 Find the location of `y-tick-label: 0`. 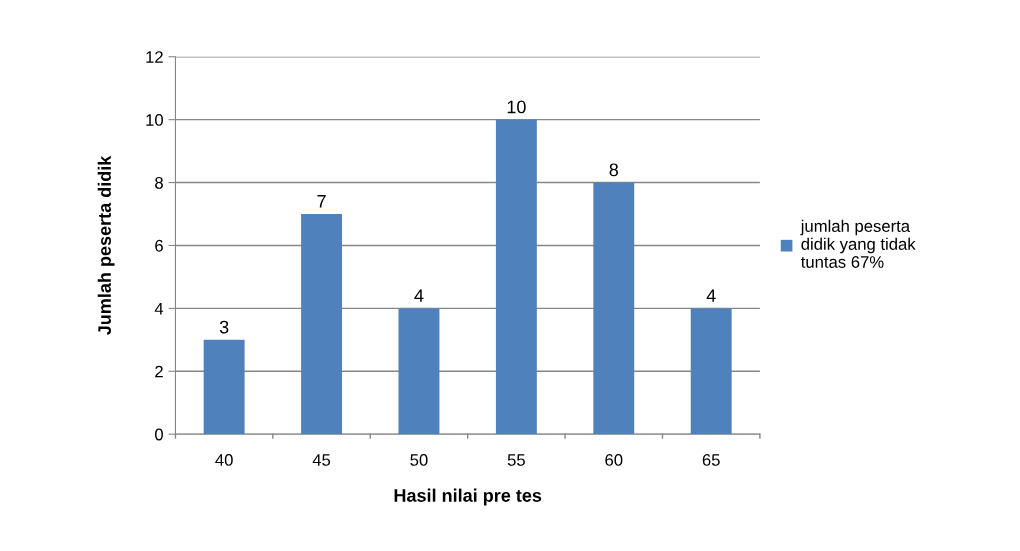

y-tick-label: 0 is located at coordinates (159, 434).